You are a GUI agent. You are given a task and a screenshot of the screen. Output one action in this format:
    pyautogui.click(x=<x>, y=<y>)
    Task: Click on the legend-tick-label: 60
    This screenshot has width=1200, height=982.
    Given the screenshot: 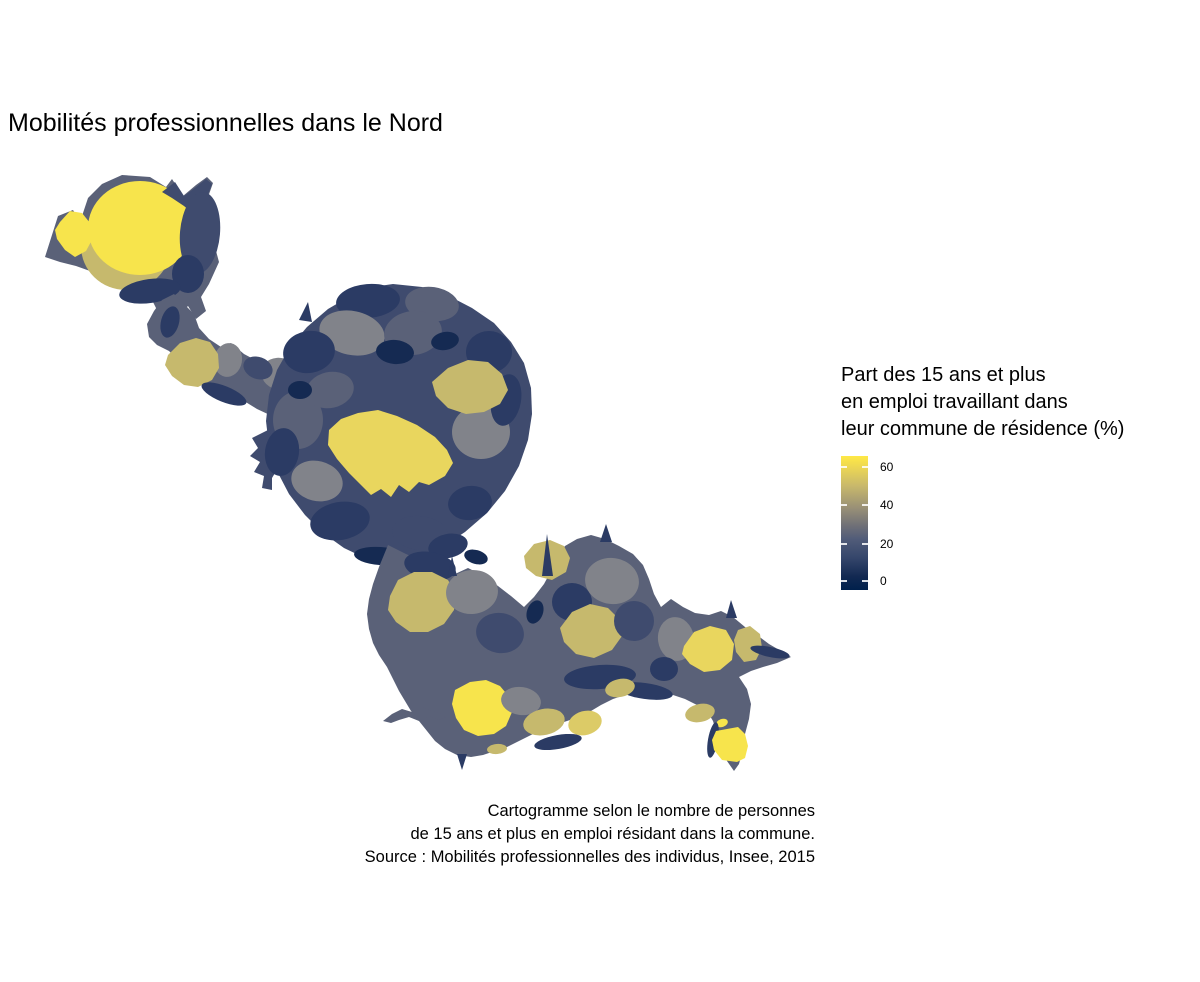 What is the action you would take?
    pyautogui.click(x=887, y=466)
    